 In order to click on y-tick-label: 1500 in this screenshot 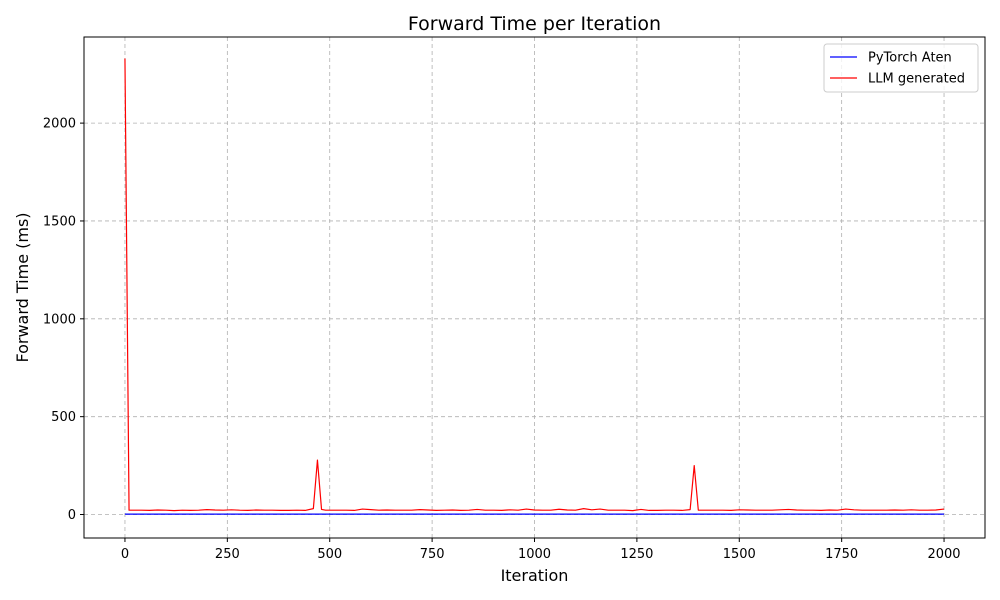, I will do `click(59, 221)`.